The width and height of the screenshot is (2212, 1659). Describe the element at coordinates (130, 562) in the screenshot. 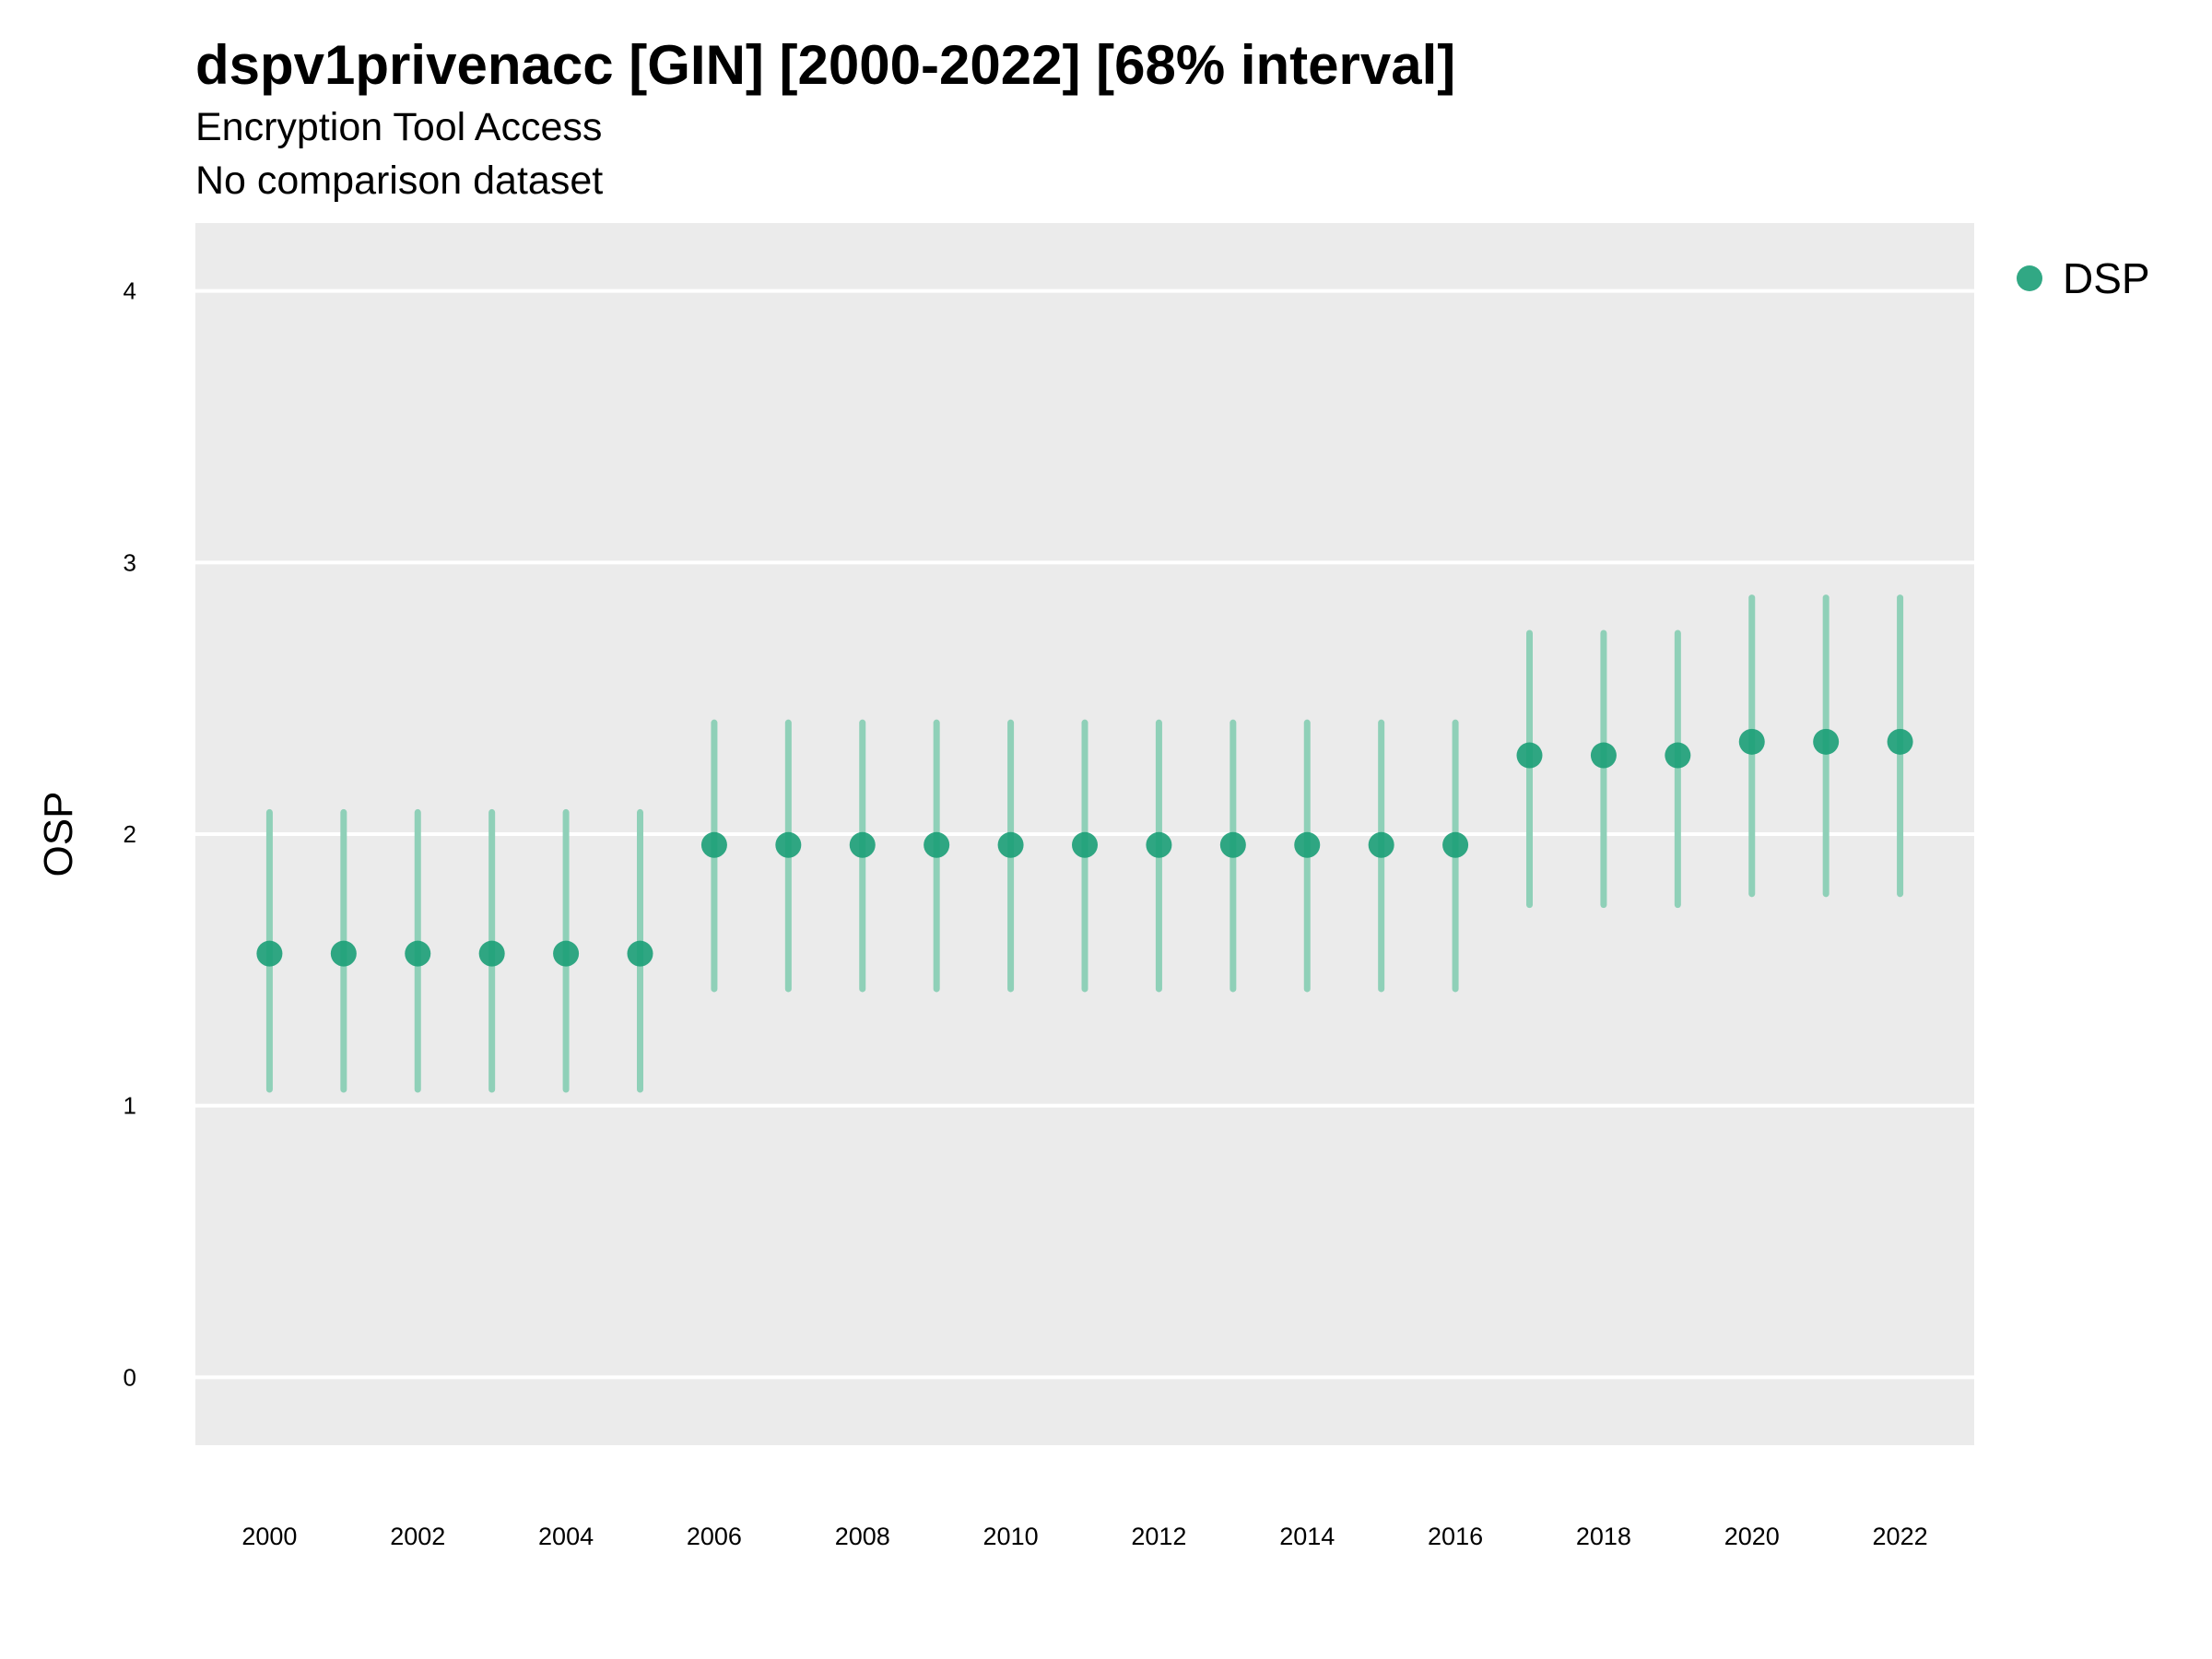

I see `y-tick-label: 3` at that location.